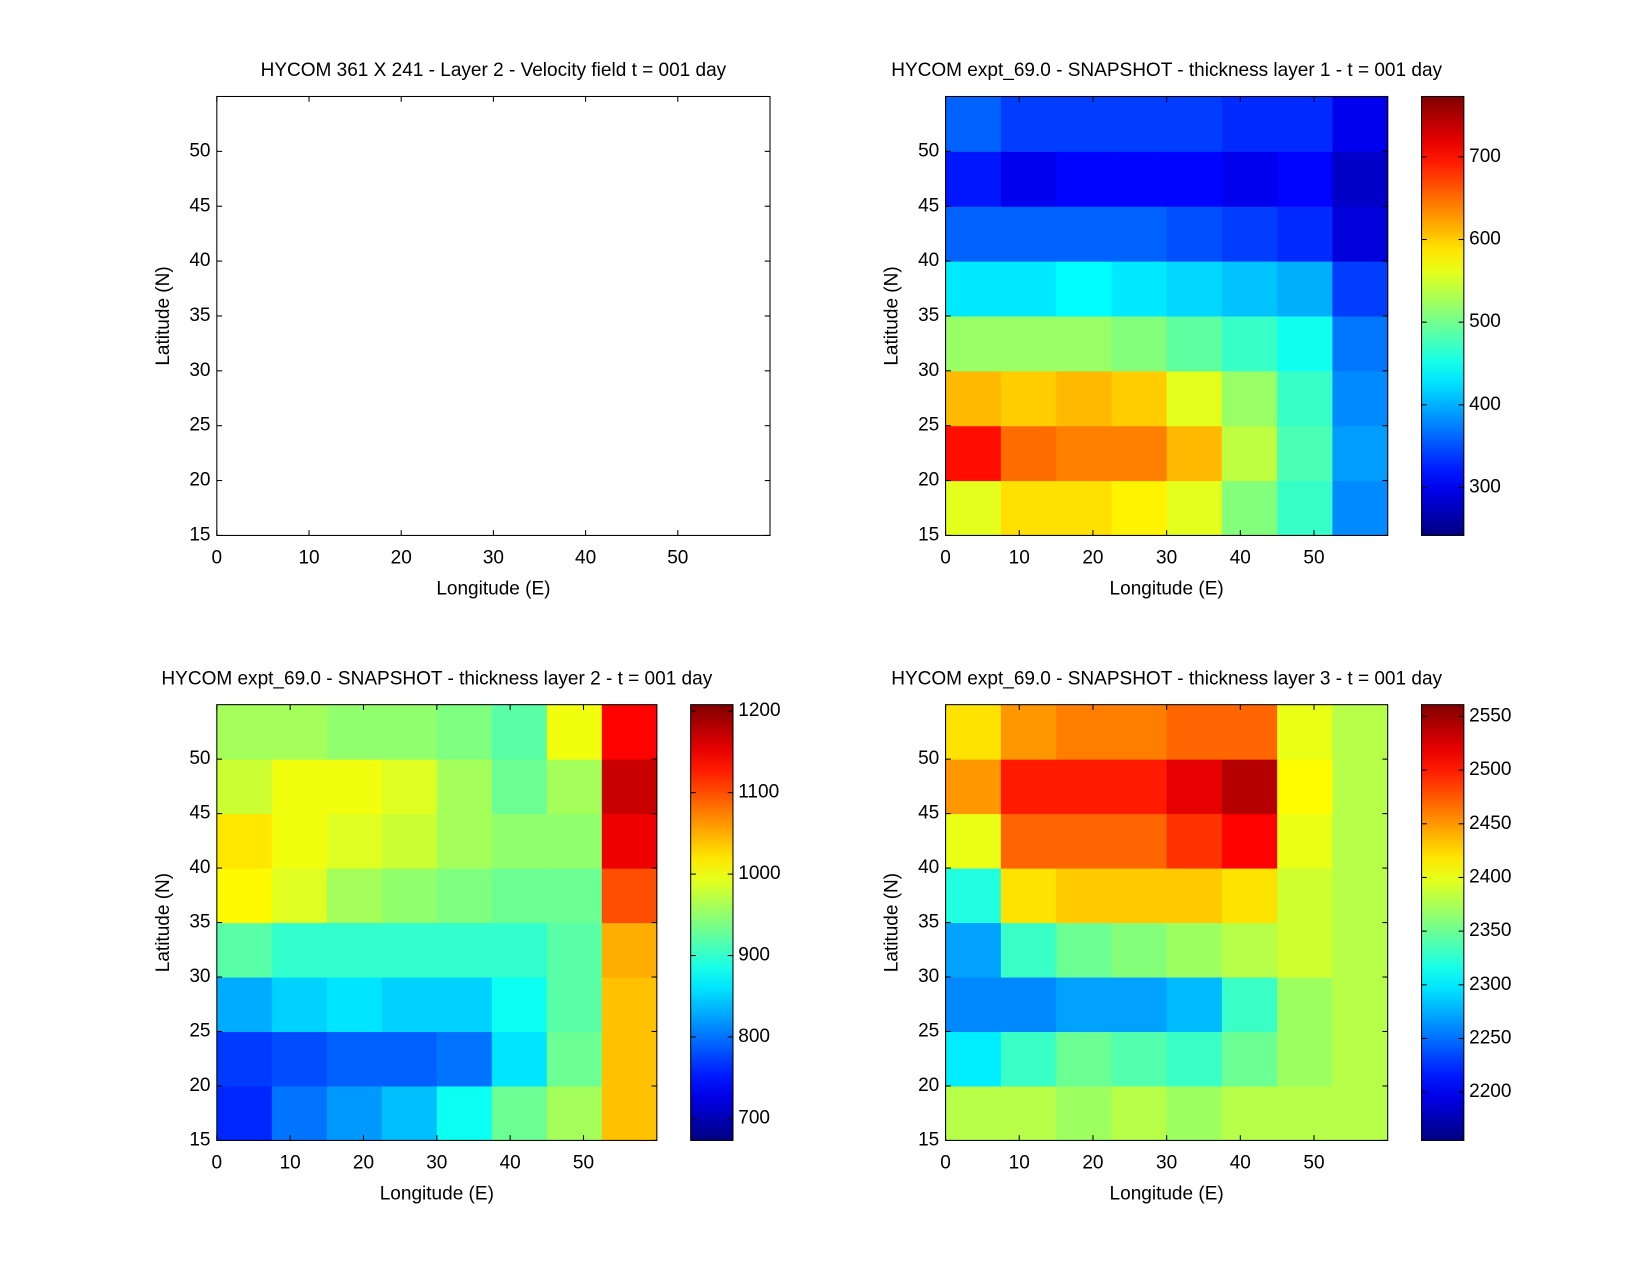 This screenshot has width=1650, height=1275. I want to click on colorbar-tick-label: 1000, so click(759, 873).